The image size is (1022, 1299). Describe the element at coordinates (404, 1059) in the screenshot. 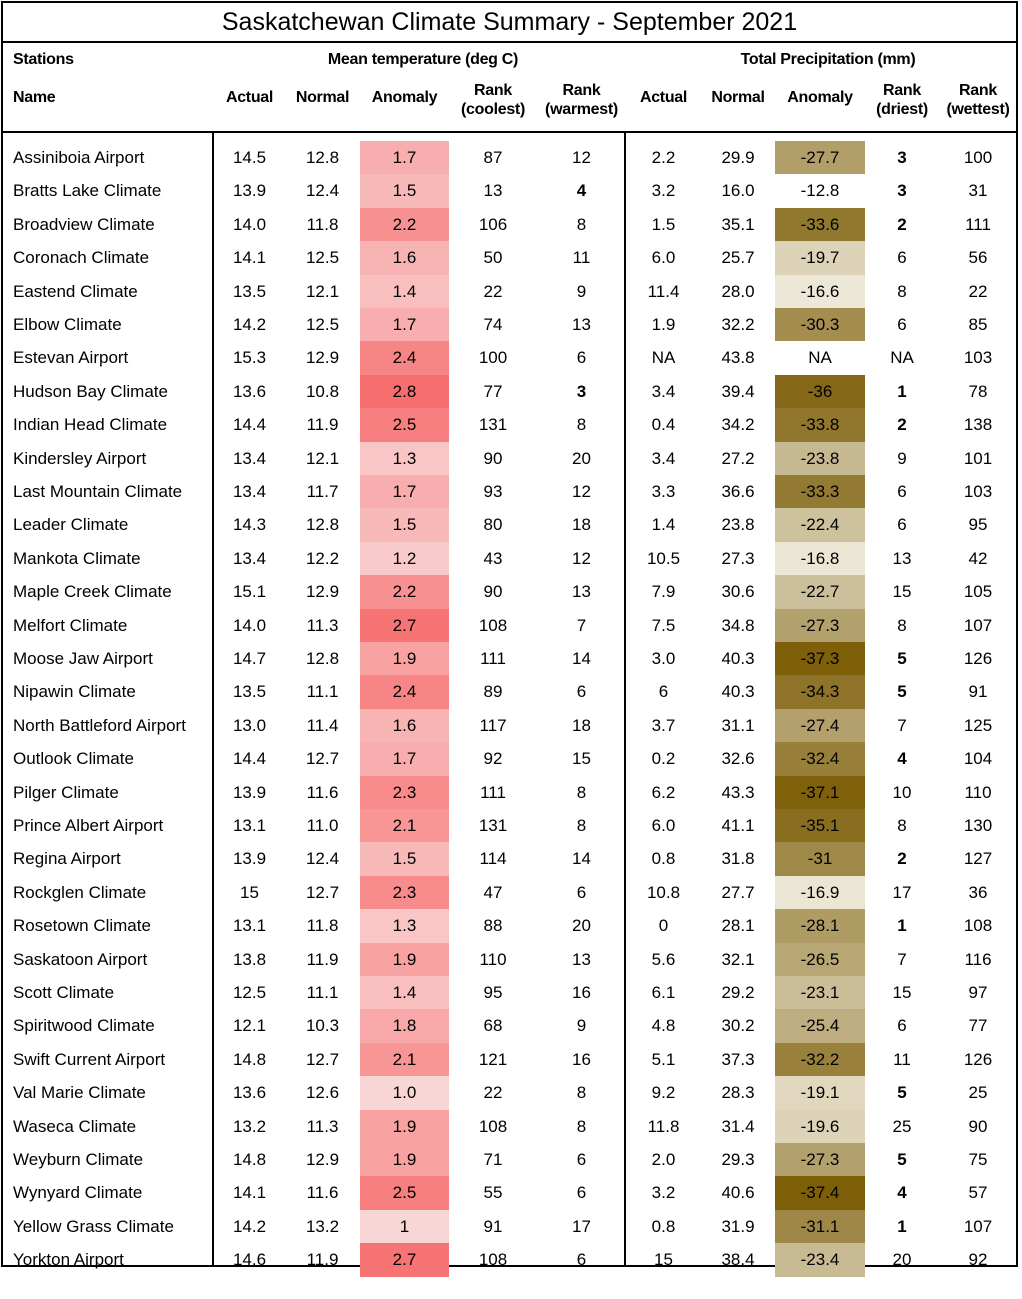

I see `cell-t_anom: 2.1` at that location.